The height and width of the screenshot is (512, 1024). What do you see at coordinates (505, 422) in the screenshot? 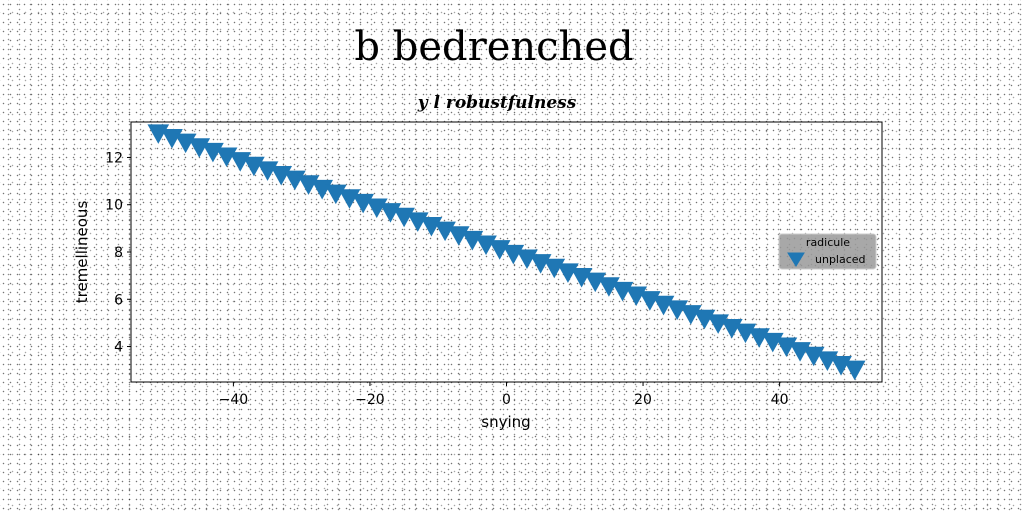
I see `x-axis-label: snying` at bounding box center [505, 422].